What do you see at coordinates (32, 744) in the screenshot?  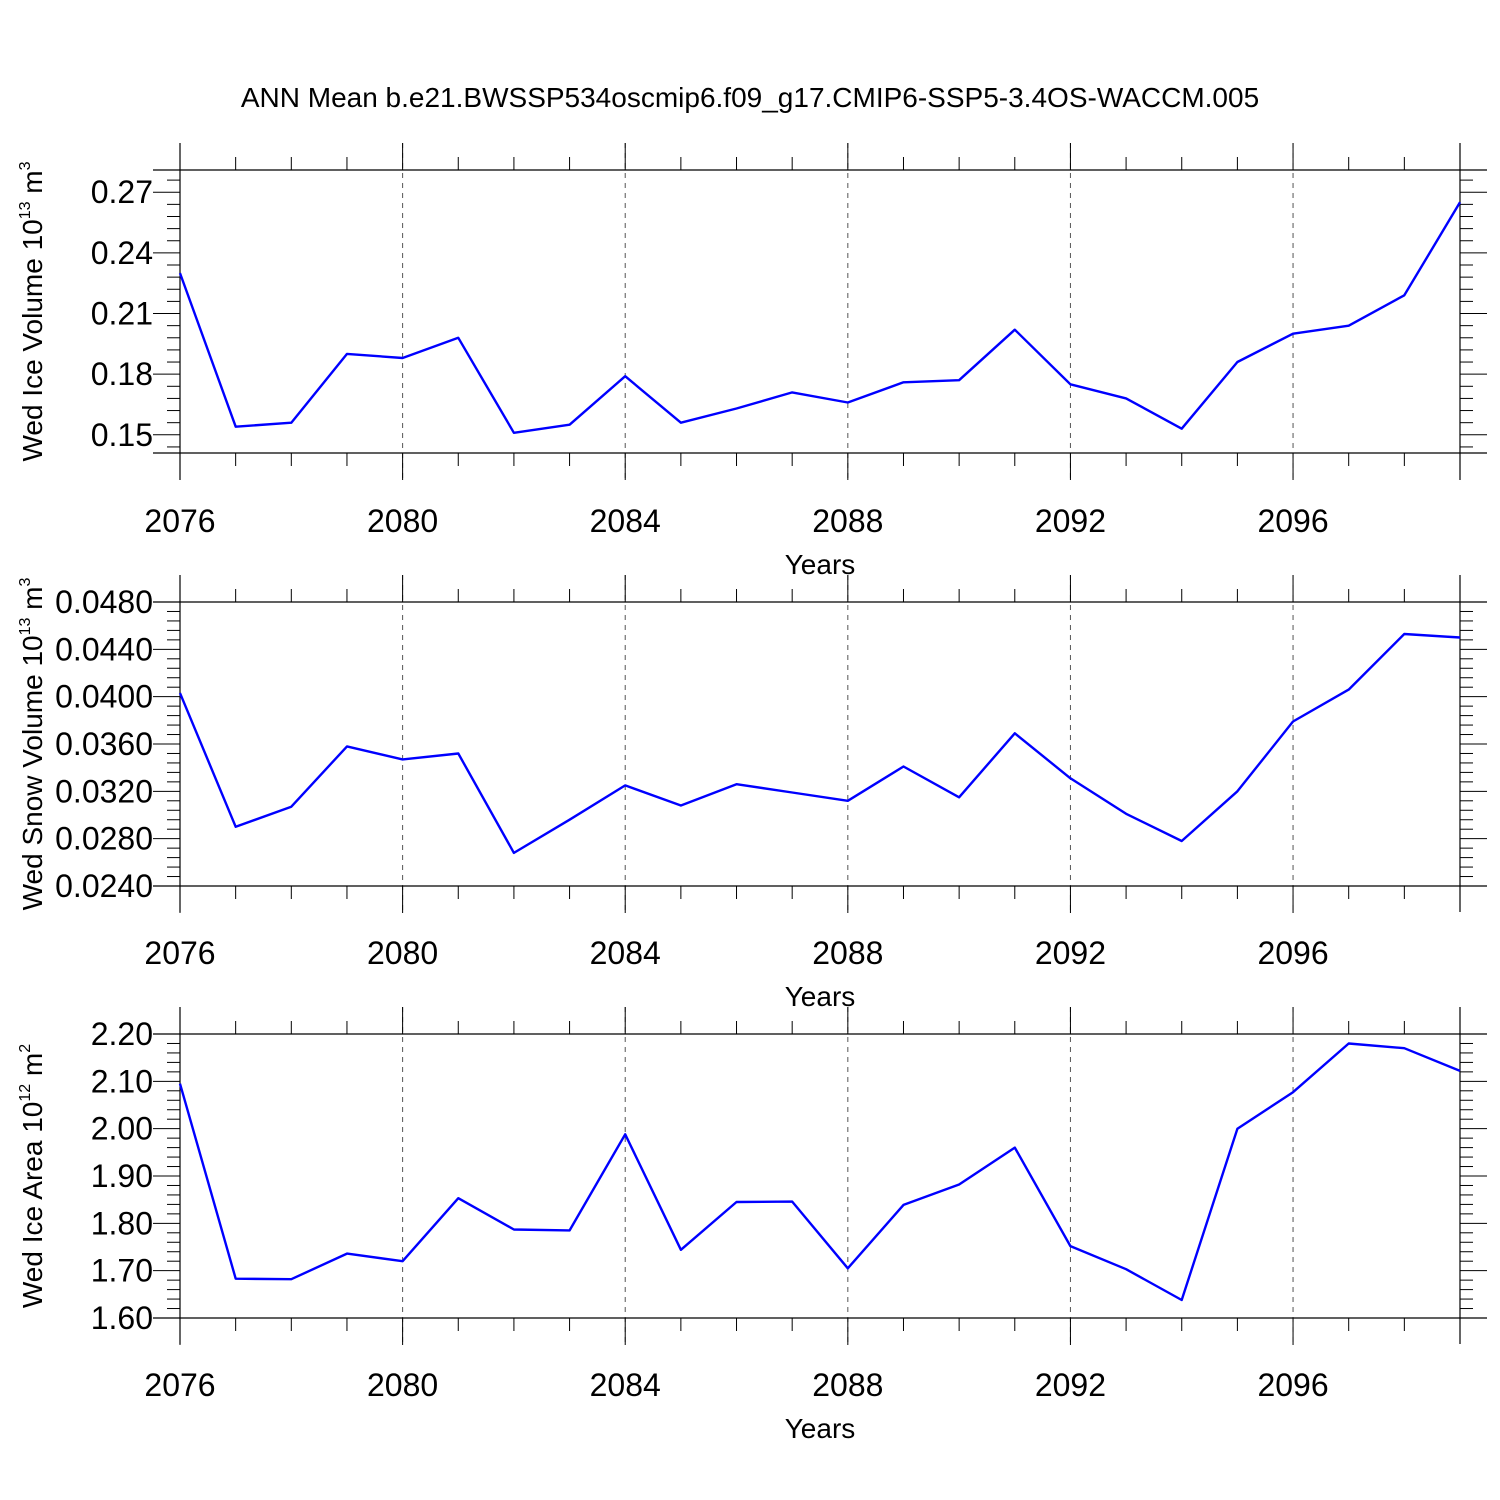 I see `y-axis-label: Wed Snow Volume 1013 m3` at bounding box center [32, 744].